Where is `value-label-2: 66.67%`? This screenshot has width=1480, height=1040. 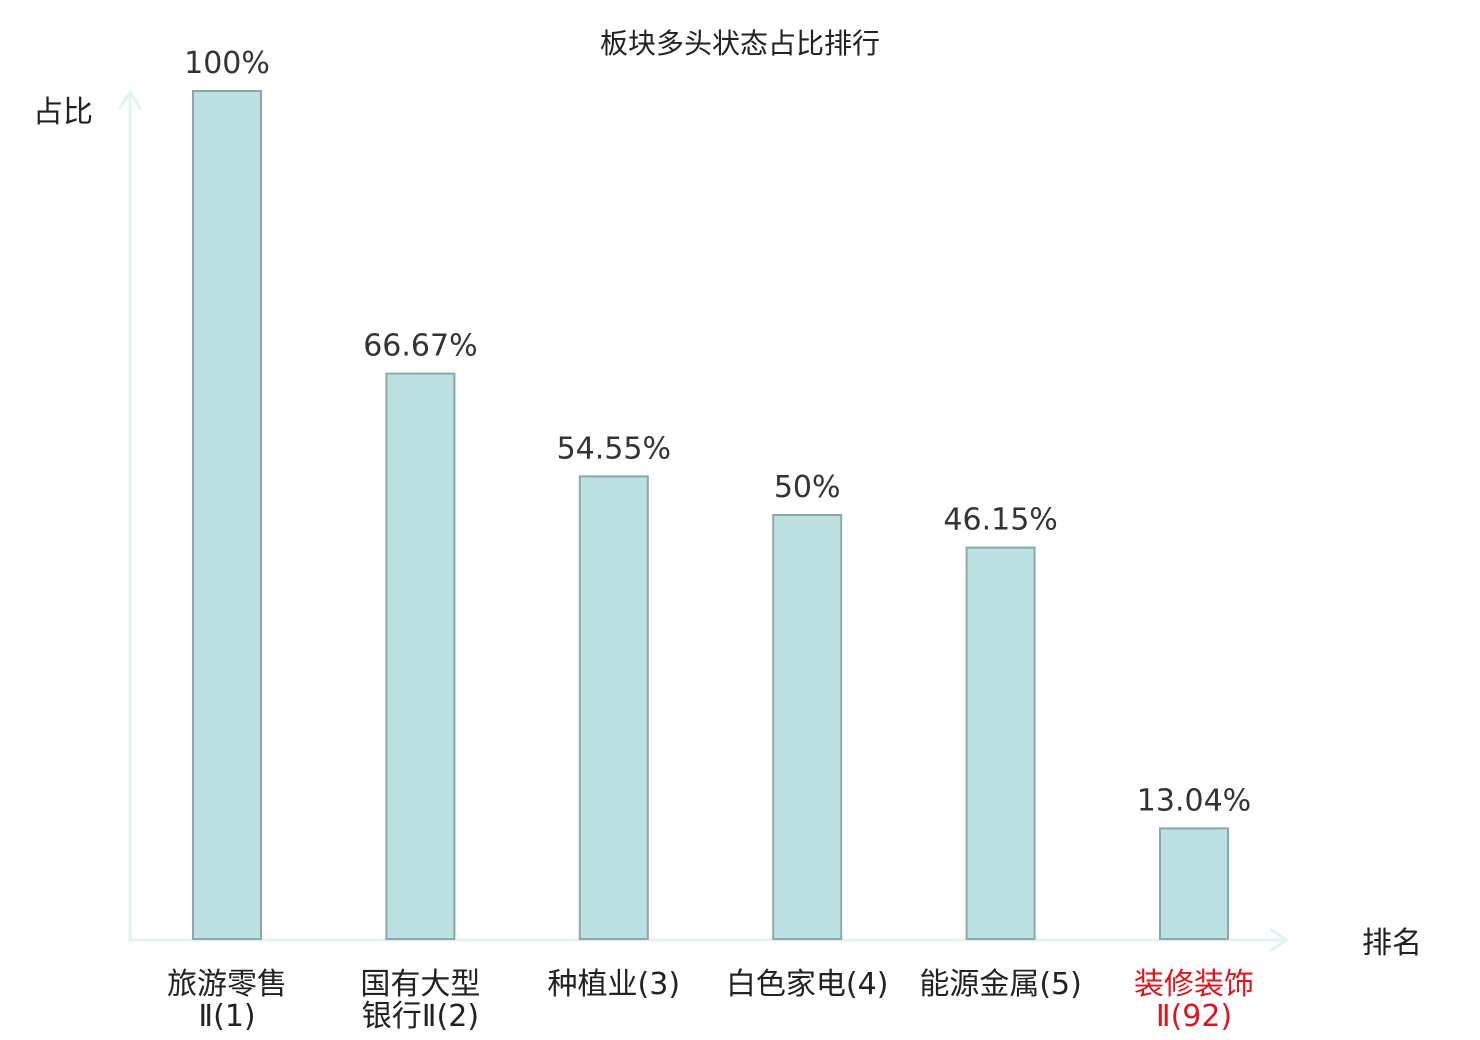 value-label-2: 66.67% is located at coordinates (420, 346).